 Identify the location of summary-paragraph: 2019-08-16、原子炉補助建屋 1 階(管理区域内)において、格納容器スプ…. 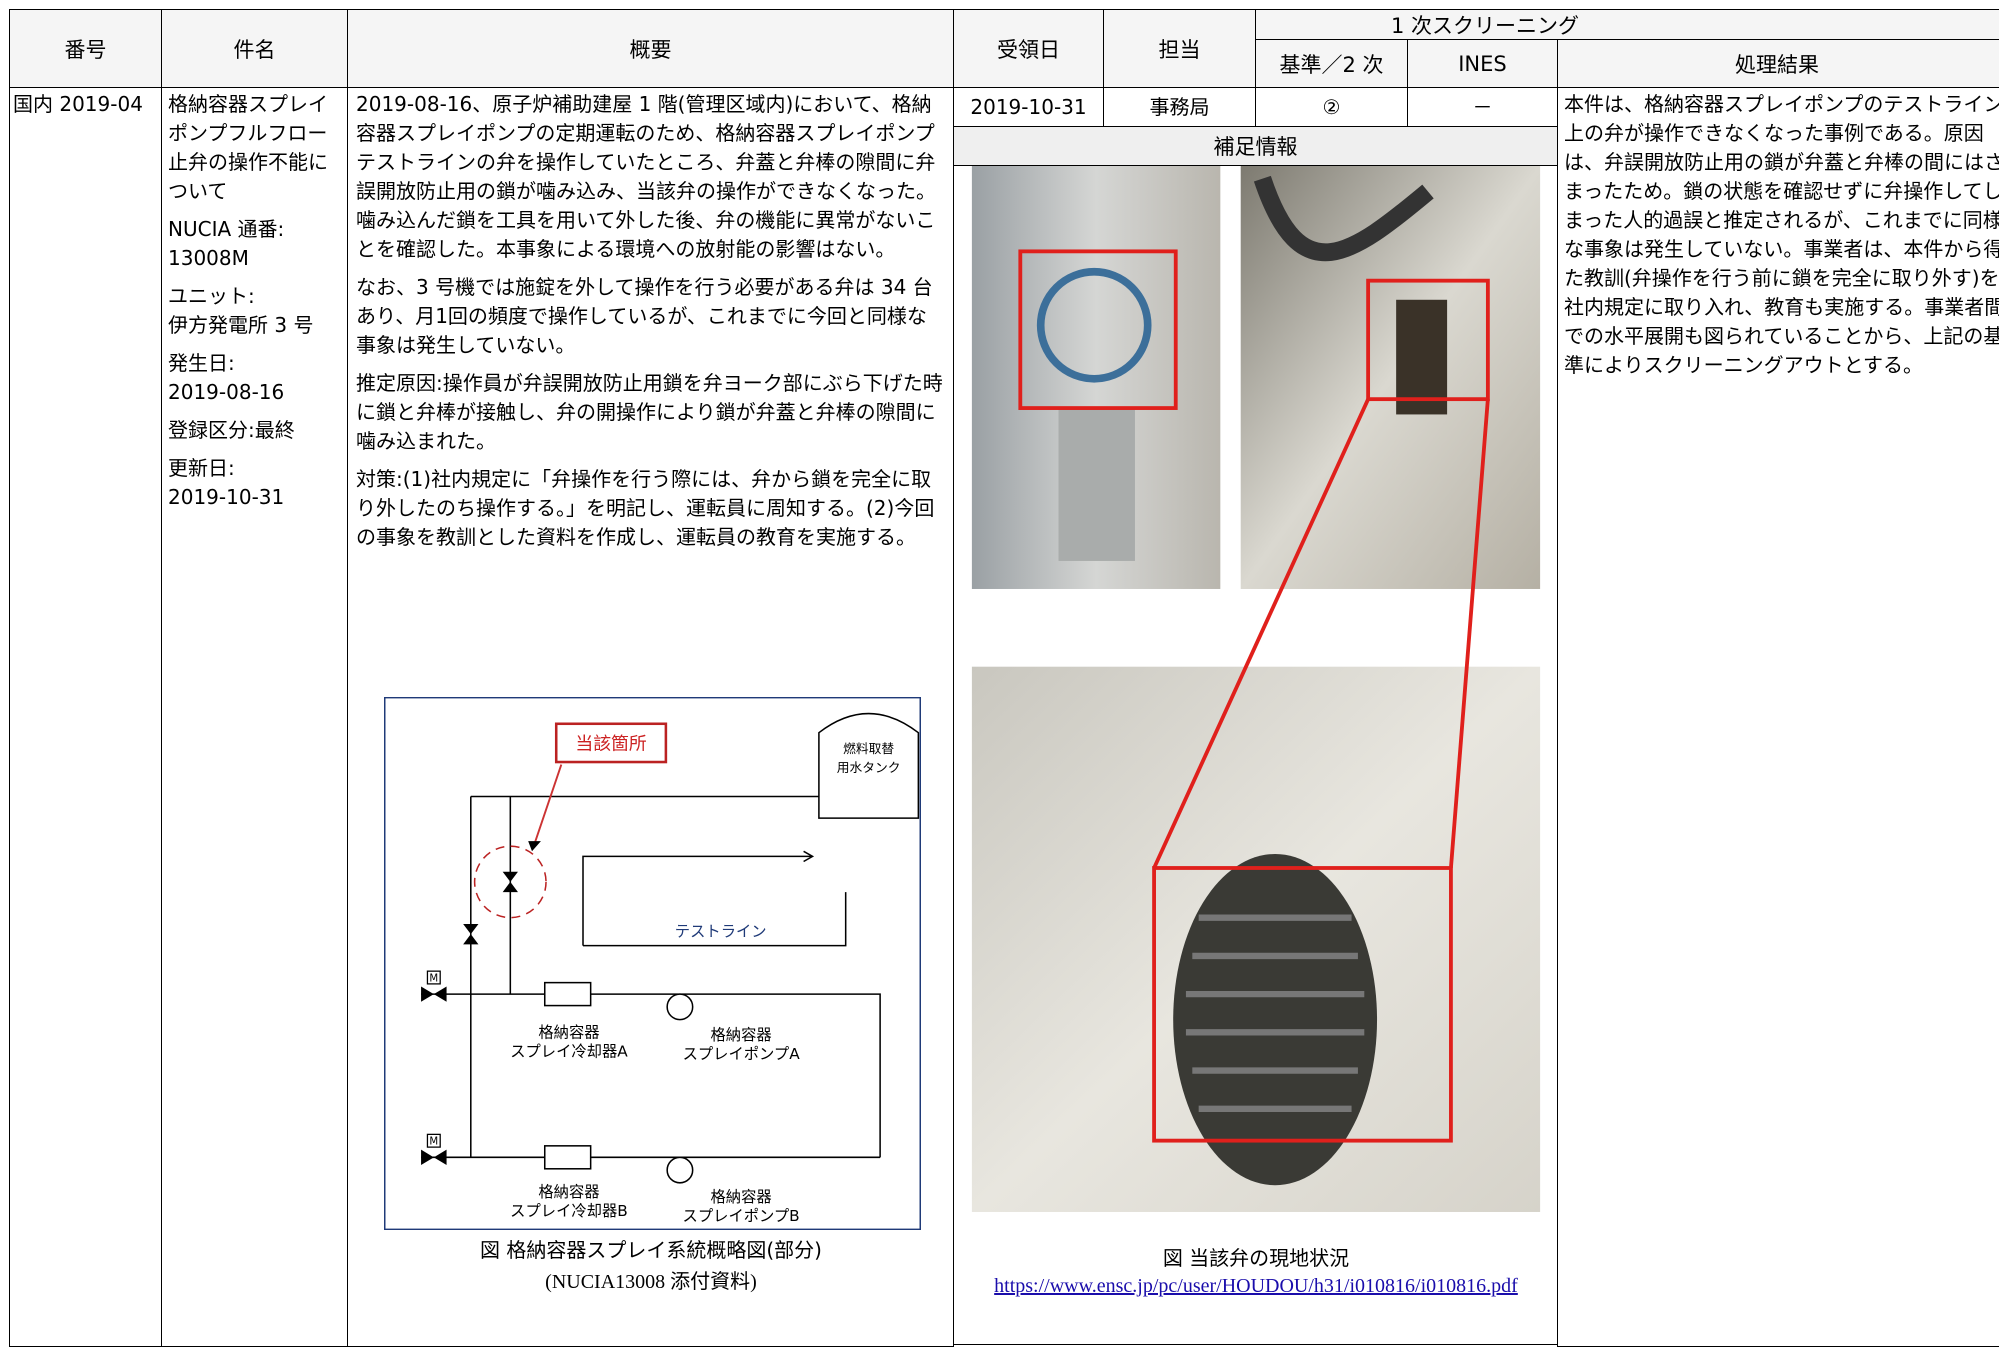
(646, 176).